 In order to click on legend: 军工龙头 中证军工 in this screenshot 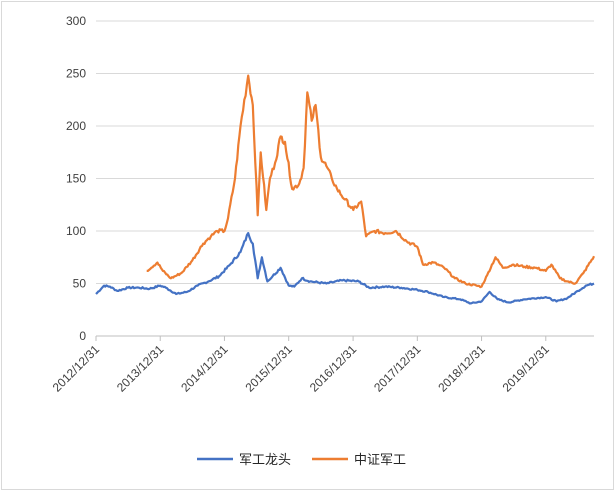, I will do `click(301, 460)`.